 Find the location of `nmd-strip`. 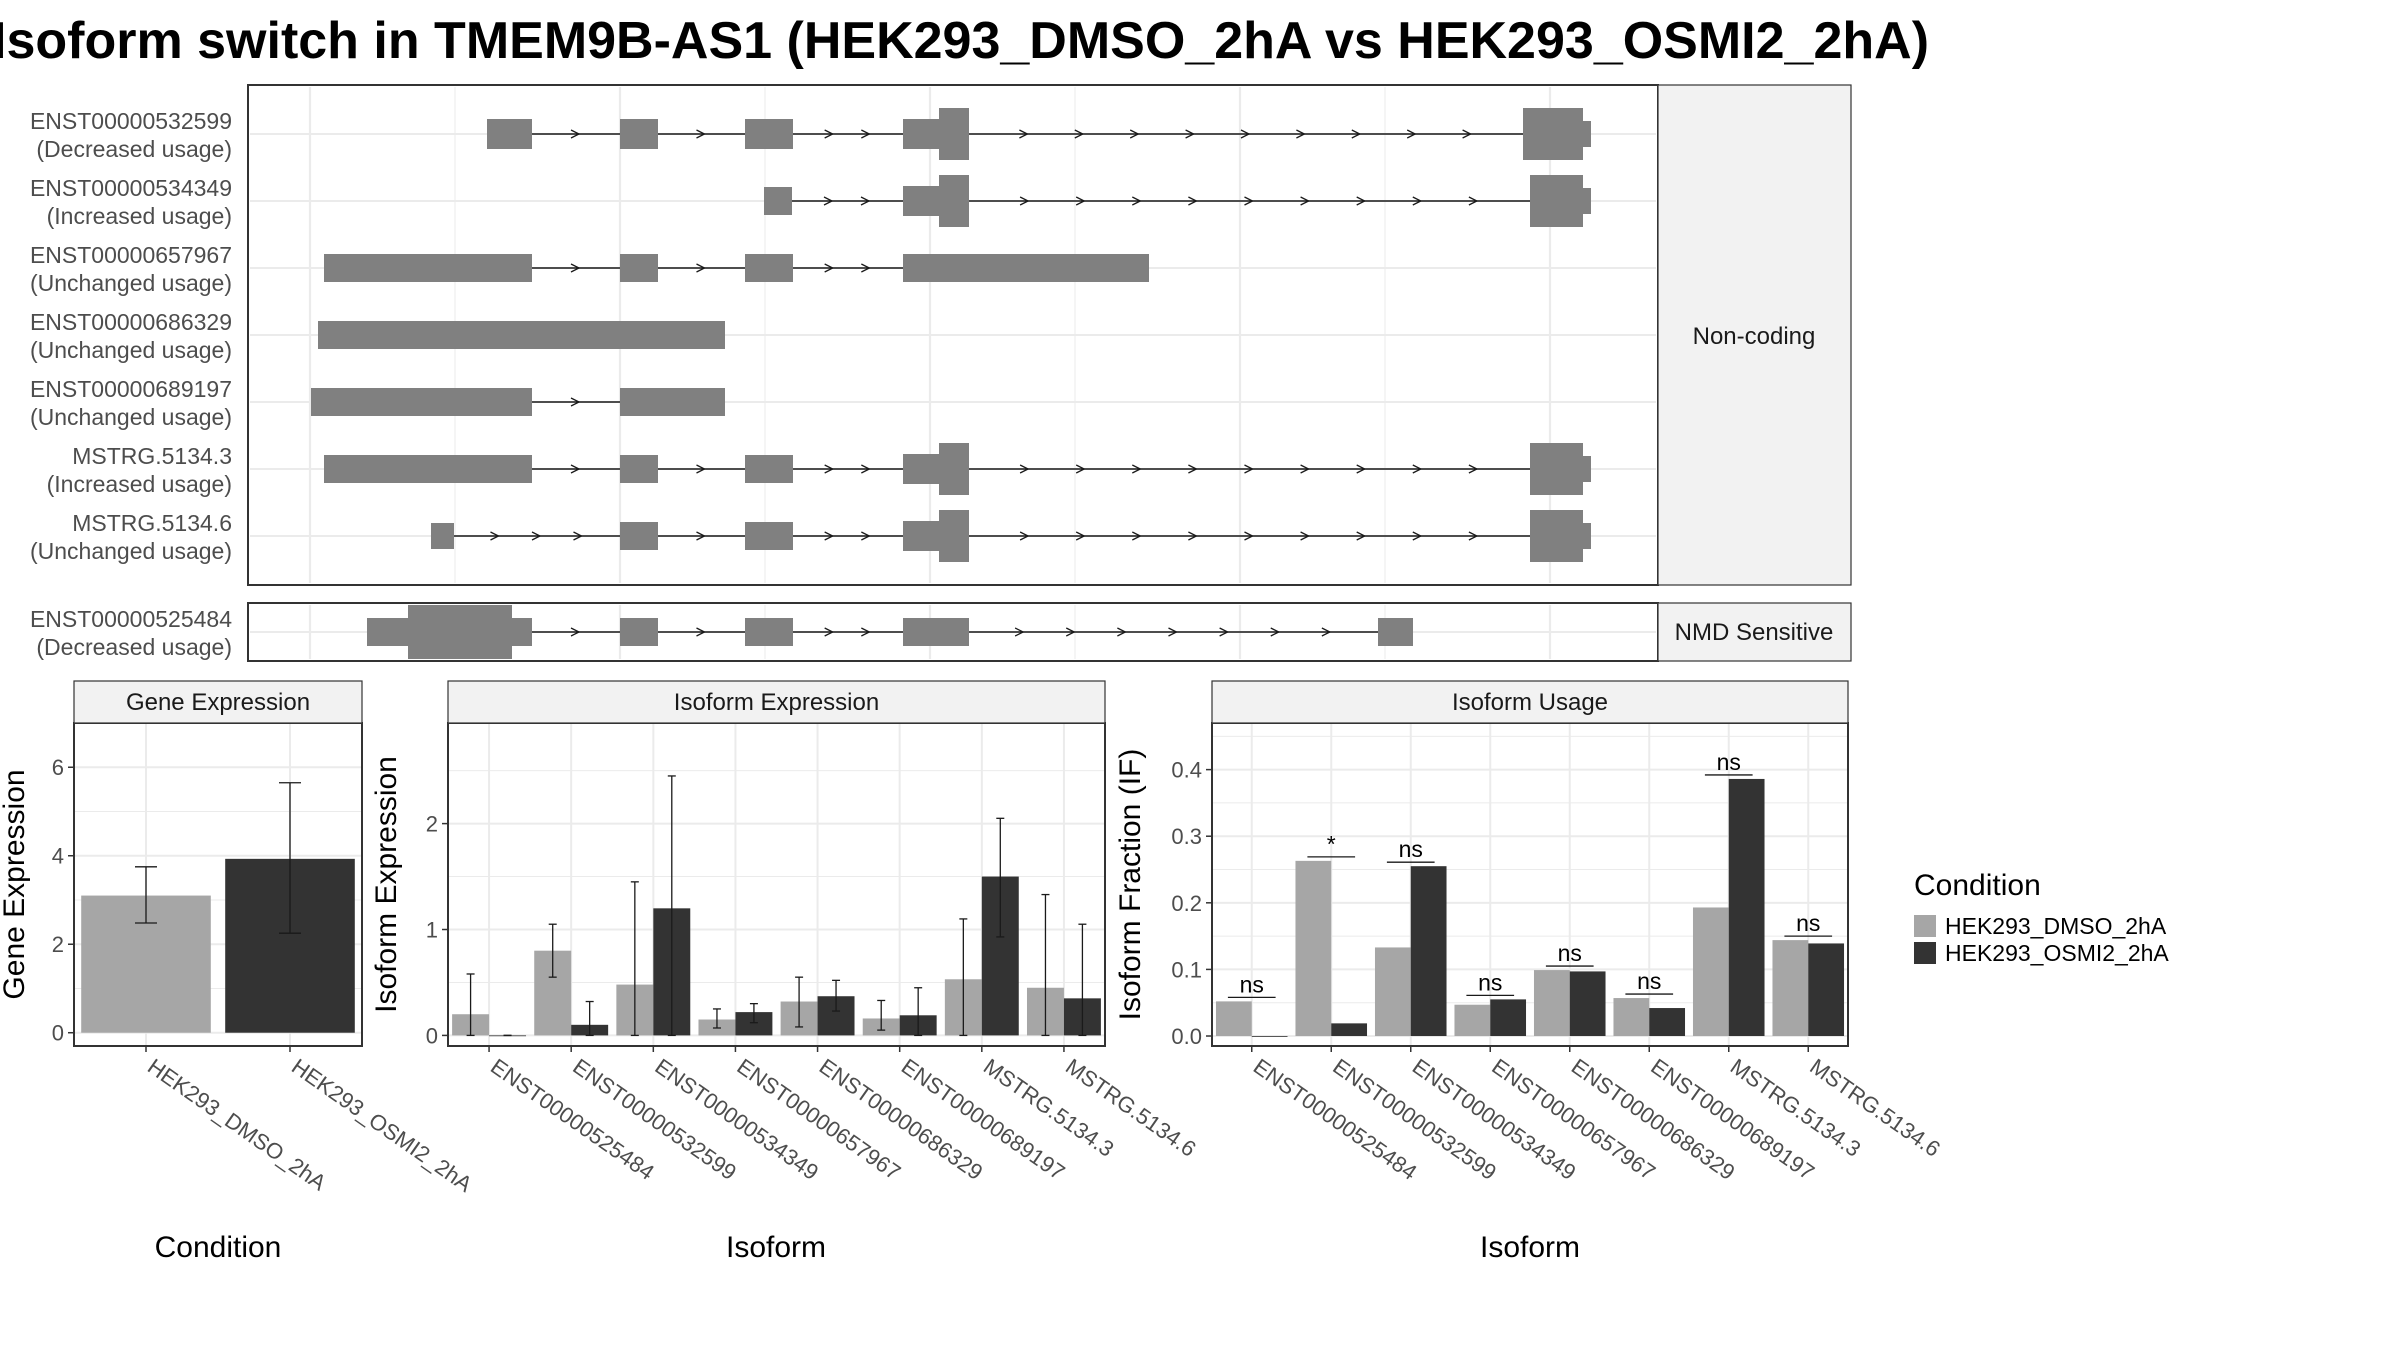

nmd-strip is located at coordinates (1754, 632).